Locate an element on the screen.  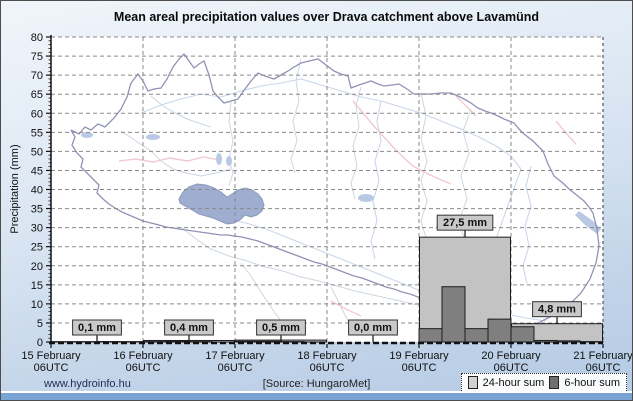
y-tick-label: 30 is located at coordinates (37, 229).